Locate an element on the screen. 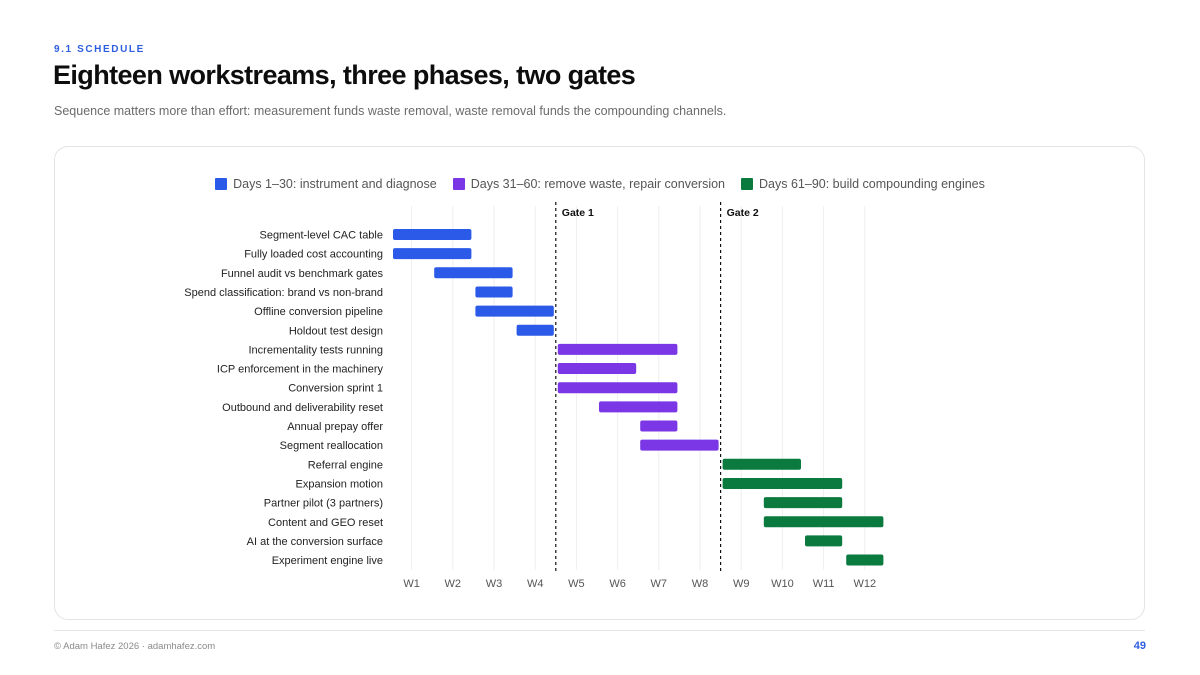 This screenshot has height=675, width=1200. x-tick-label: W11 is located at coordinates (824, 584).